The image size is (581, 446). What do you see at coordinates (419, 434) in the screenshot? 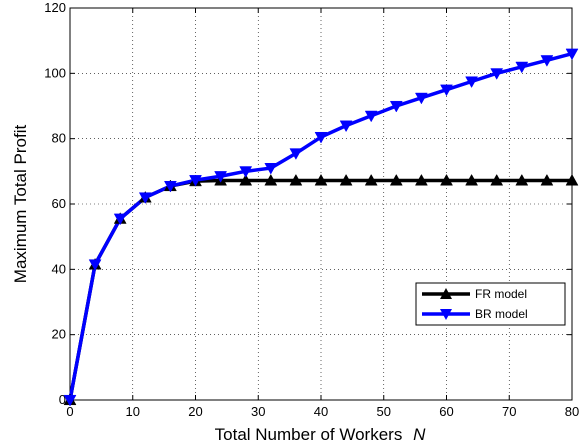
I see `x-axis-label-symbol: N` at bounding box center [419, 434].